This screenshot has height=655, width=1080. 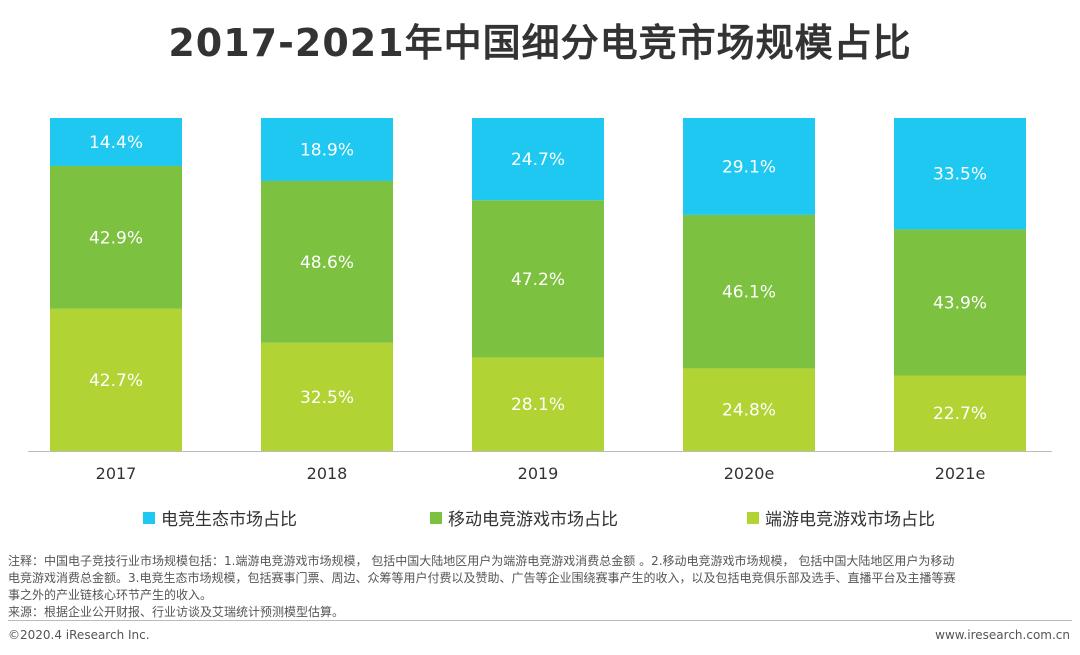 I want to click on data-label-2018-0: 32.5%, so click(x=327, y=398).